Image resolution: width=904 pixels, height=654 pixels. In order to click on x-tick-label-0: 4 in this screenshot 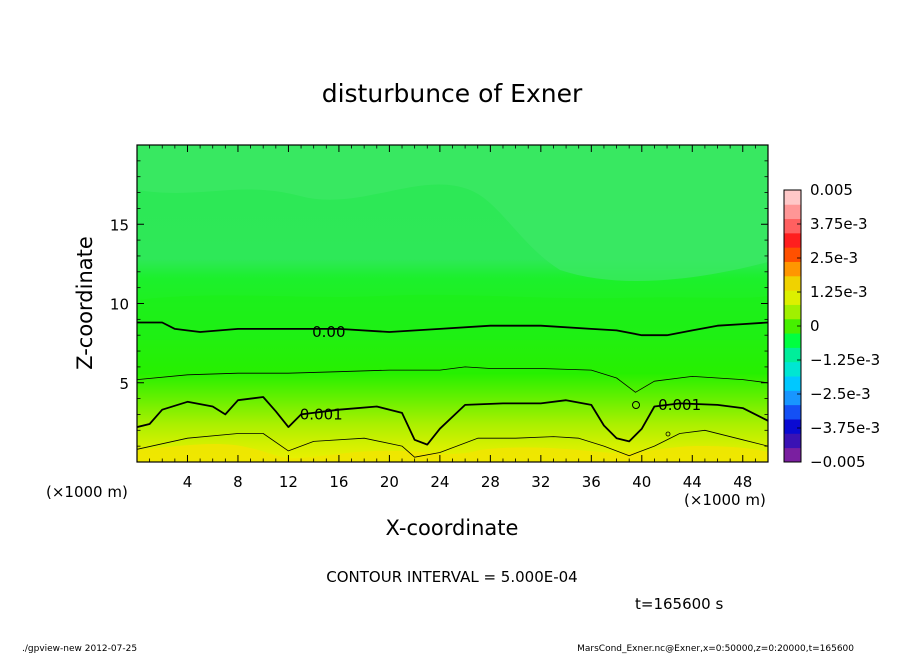, I will do `click(188, 482)`.